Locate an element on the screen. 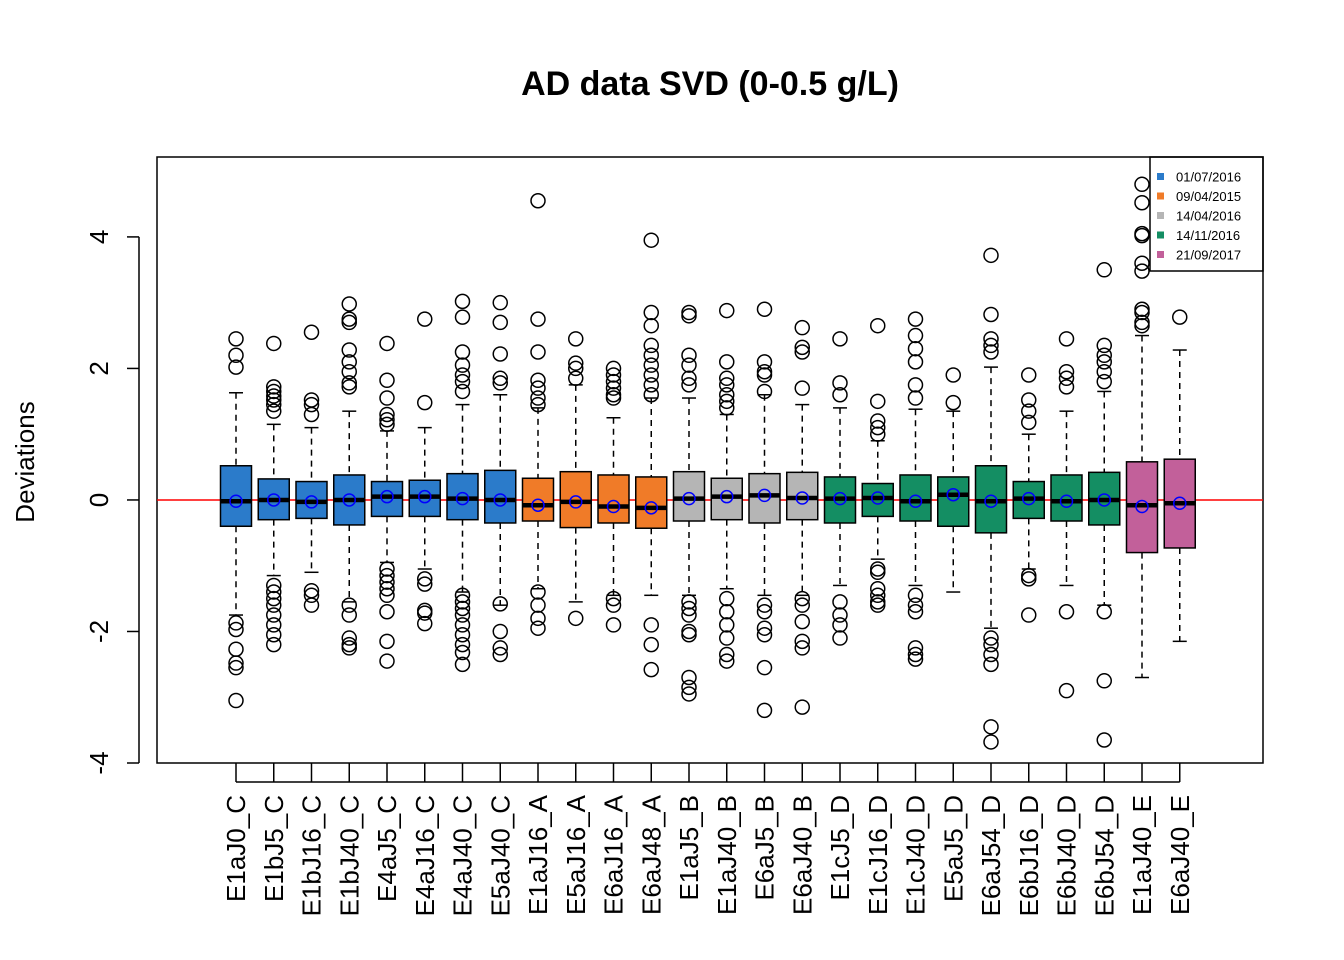 This screenshot has height=960, width=1344. box-E6aJ40_E is located at coordinates (1179, 476).